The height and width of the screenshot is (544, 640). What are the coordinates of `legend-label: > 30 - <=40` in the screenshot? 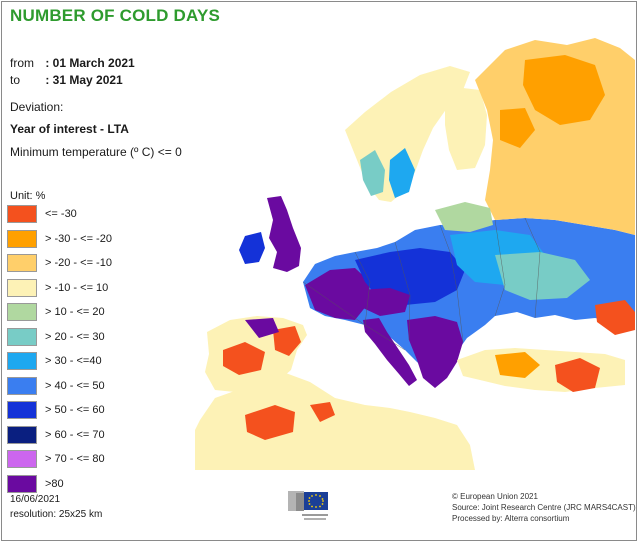 It's located at (73, 361).